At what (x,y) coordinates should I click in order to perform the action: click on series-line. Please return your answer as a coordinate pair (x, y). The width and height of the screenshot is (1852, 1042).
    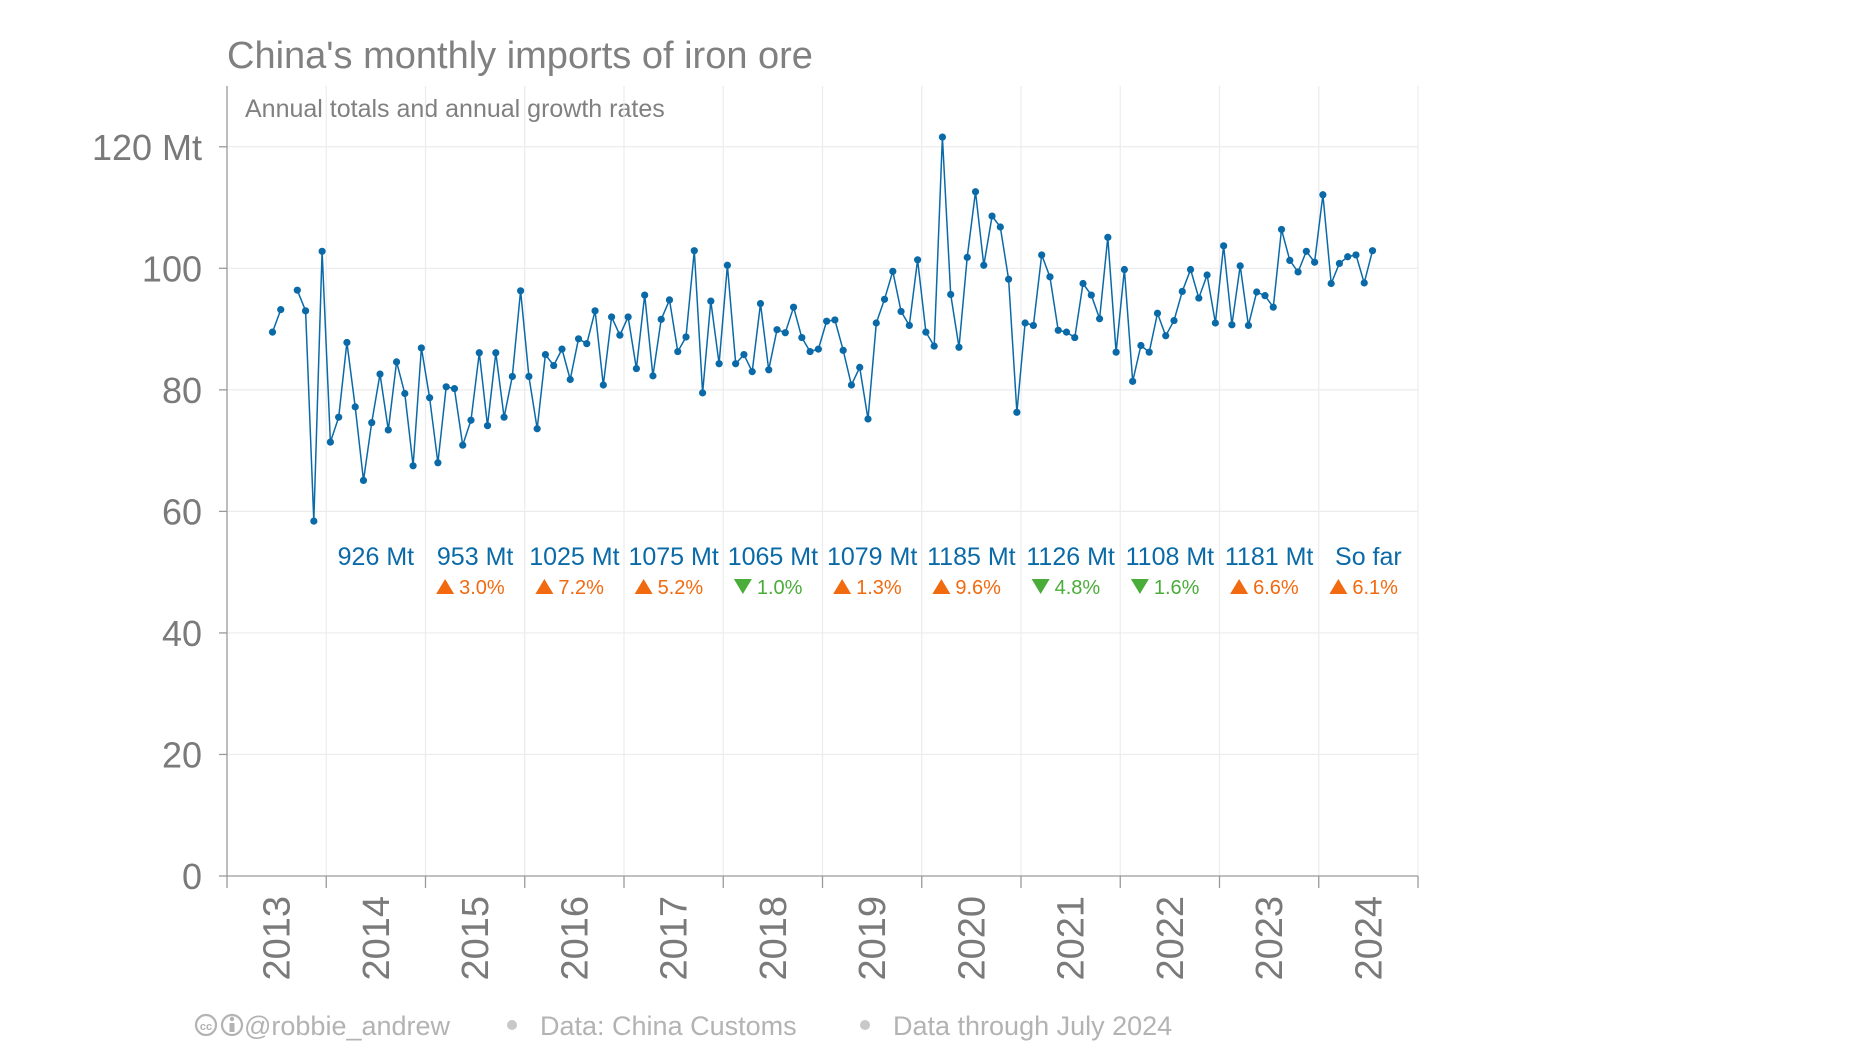
    Looking at the image, I should click on (276, 321).